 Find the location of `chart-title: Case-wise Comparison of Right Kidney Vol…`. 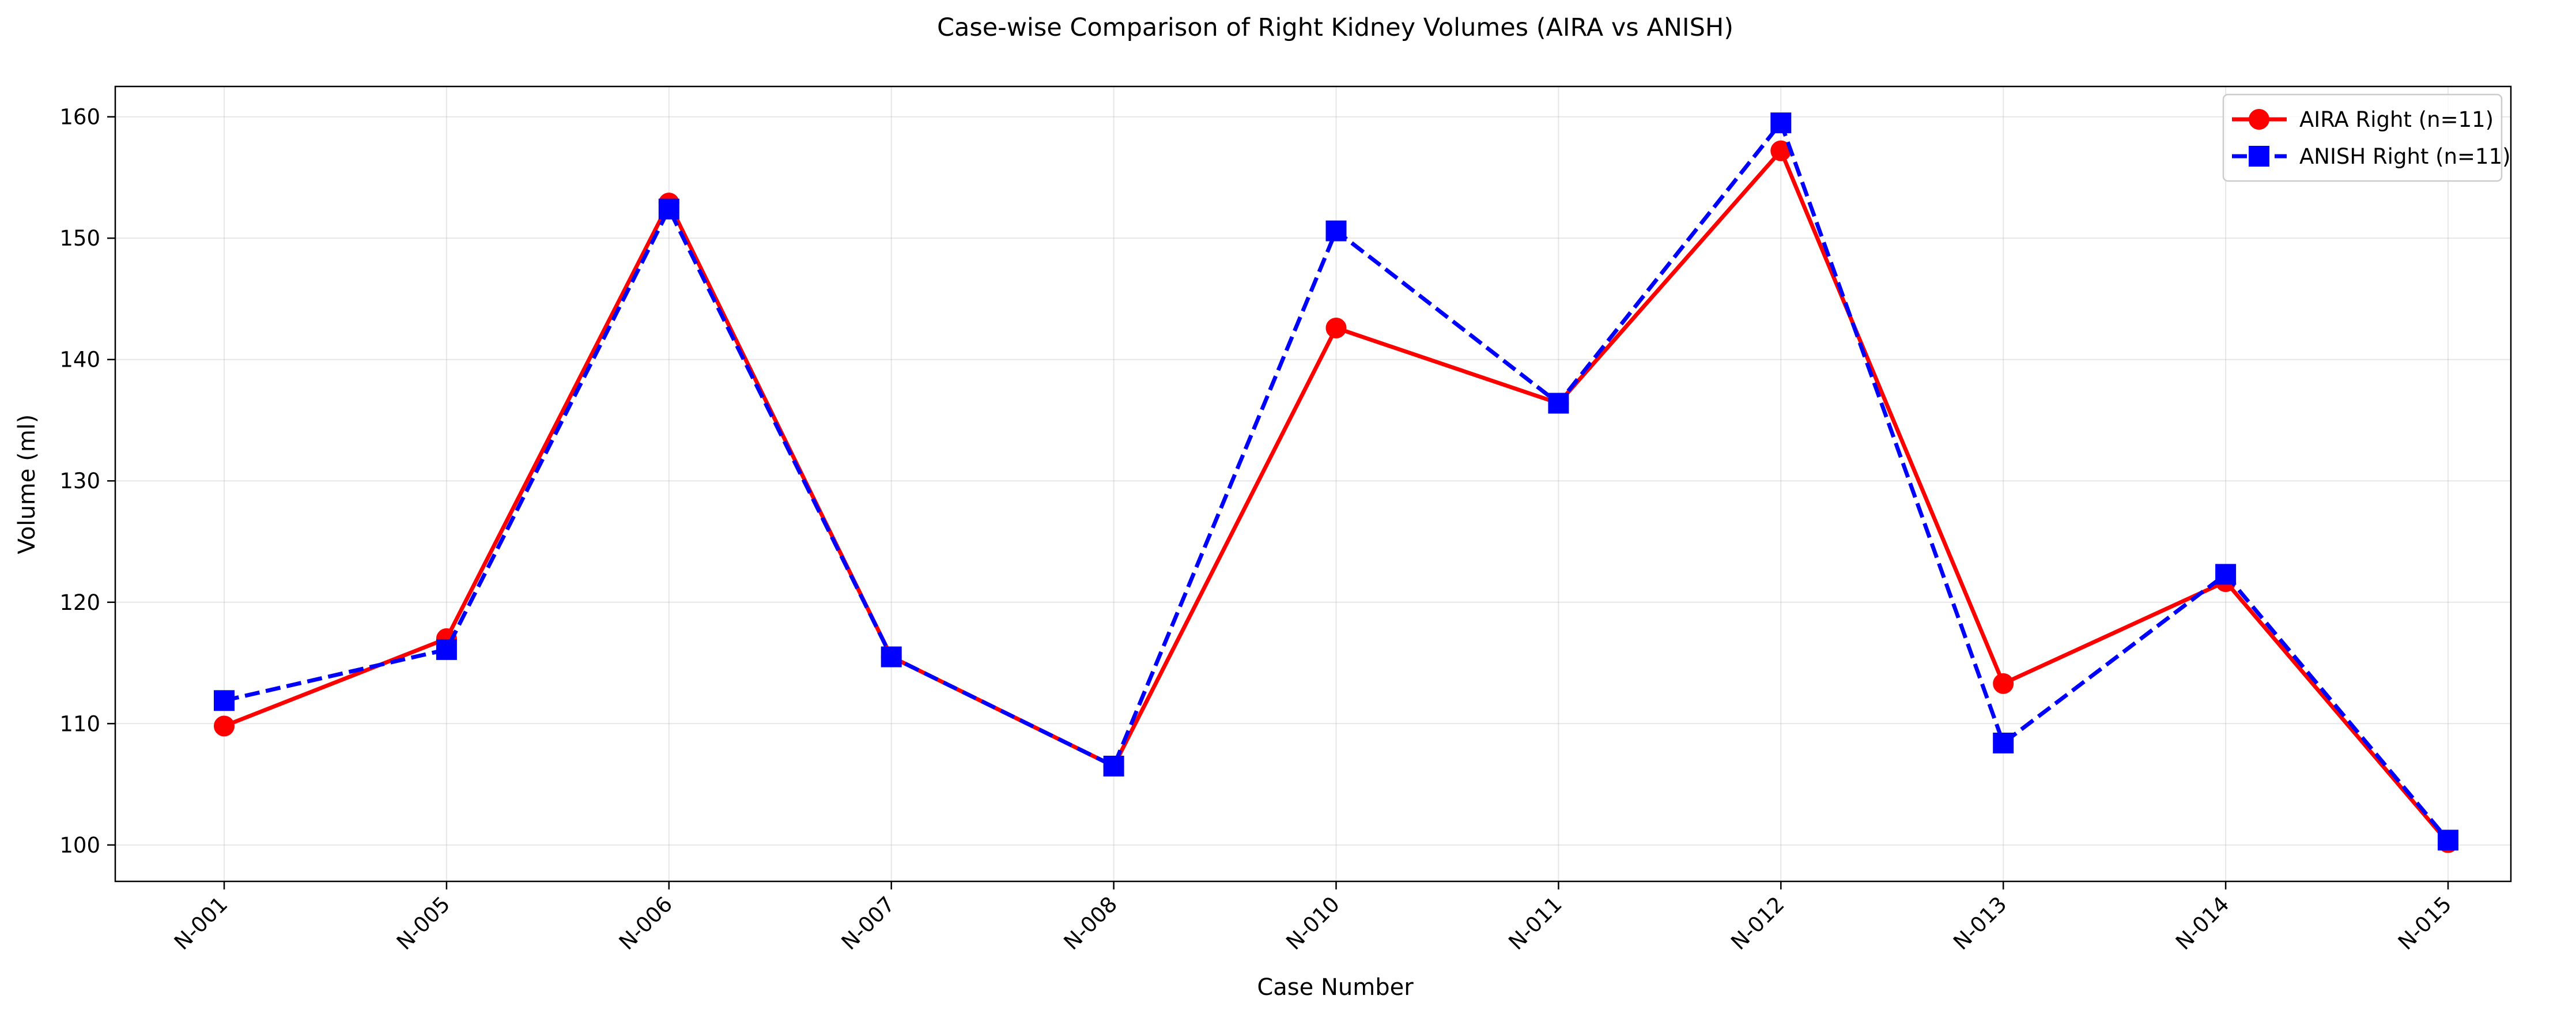

chart-title: Case-wise Comparison of Right Kidney Vol… is located at coordinates (1335, 27).